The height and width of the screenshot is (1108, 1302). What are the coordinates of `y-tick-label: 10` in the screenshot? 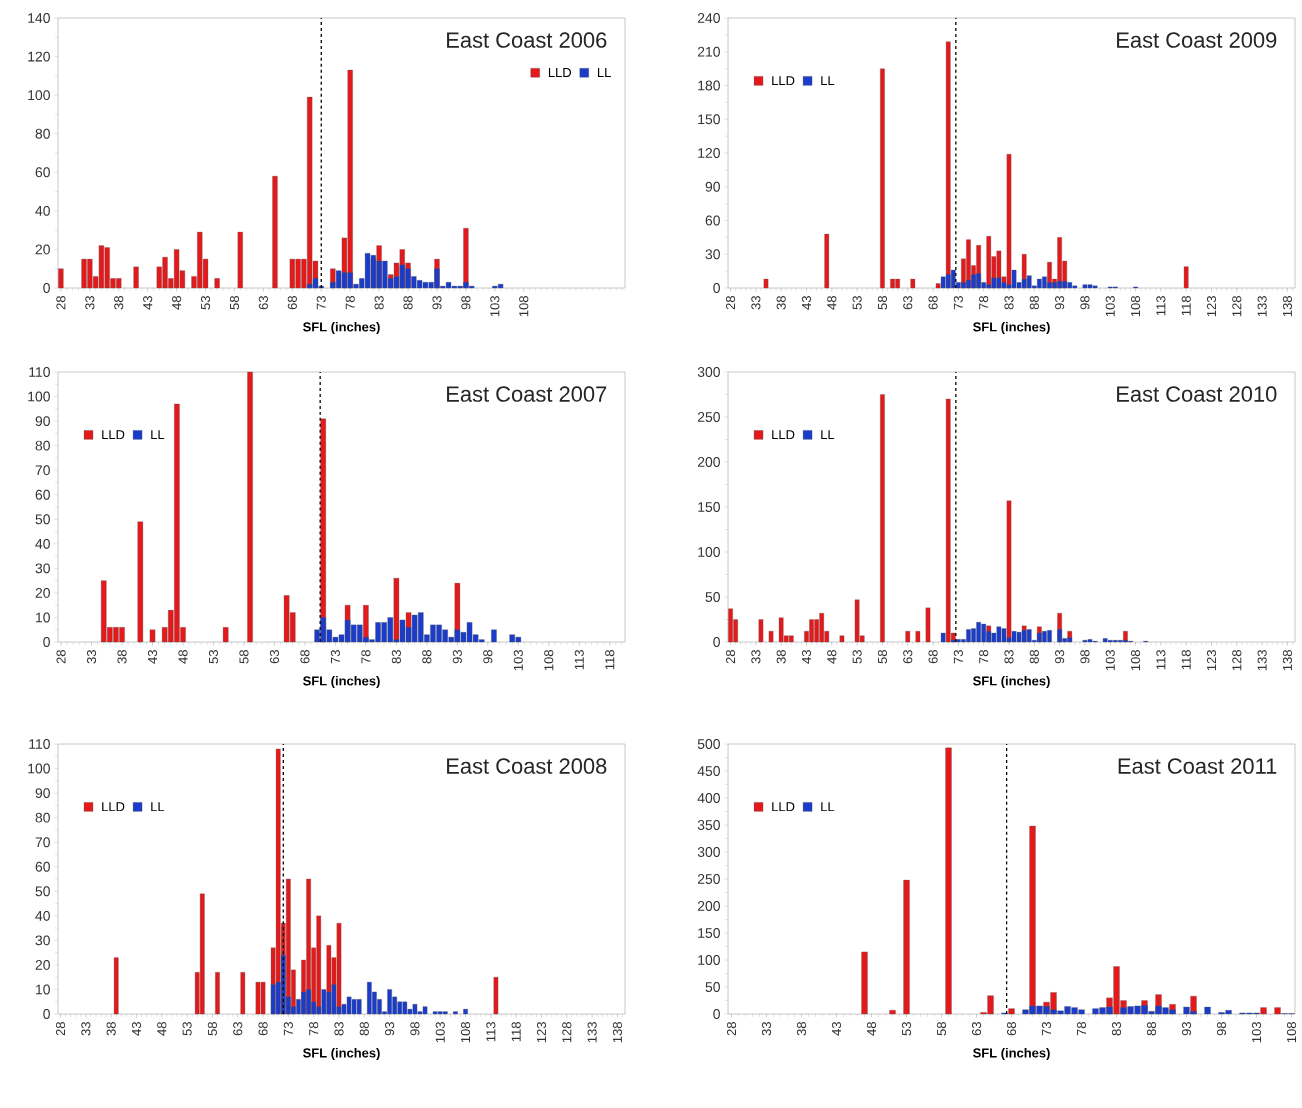 It's located at (43, 617).